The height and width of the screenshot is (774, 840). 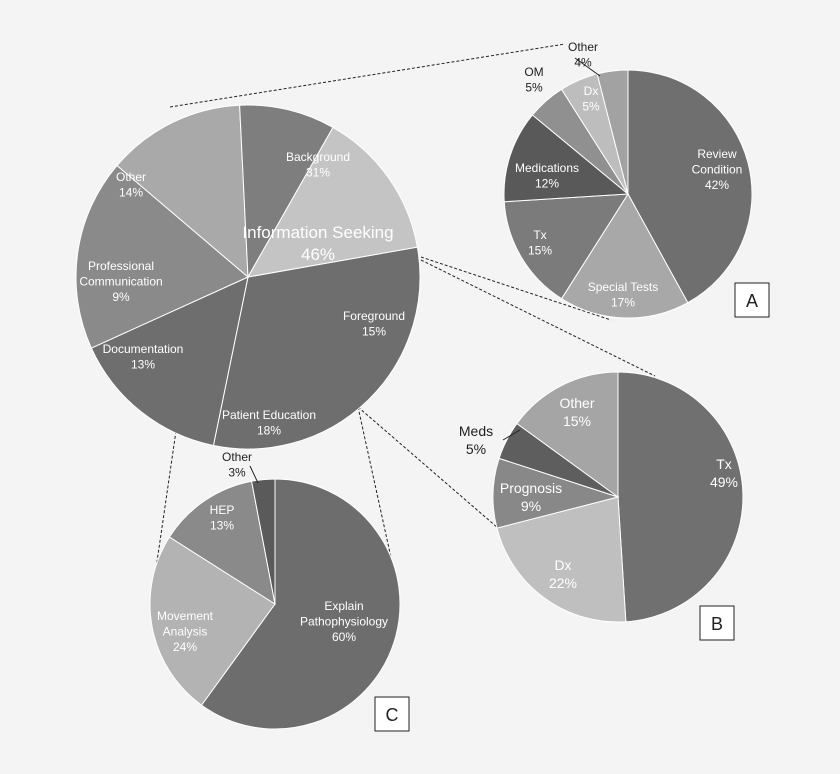 I want to click on label-panel-b-prognosis: Prognosis 9%, so click(x=531, y=497).